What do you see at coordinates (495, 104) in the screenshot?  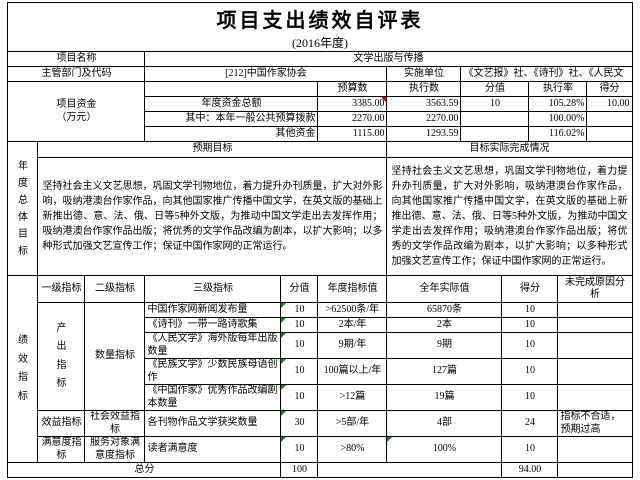 I see `funding-weight-value: 10` at bounding box center [495, 104].